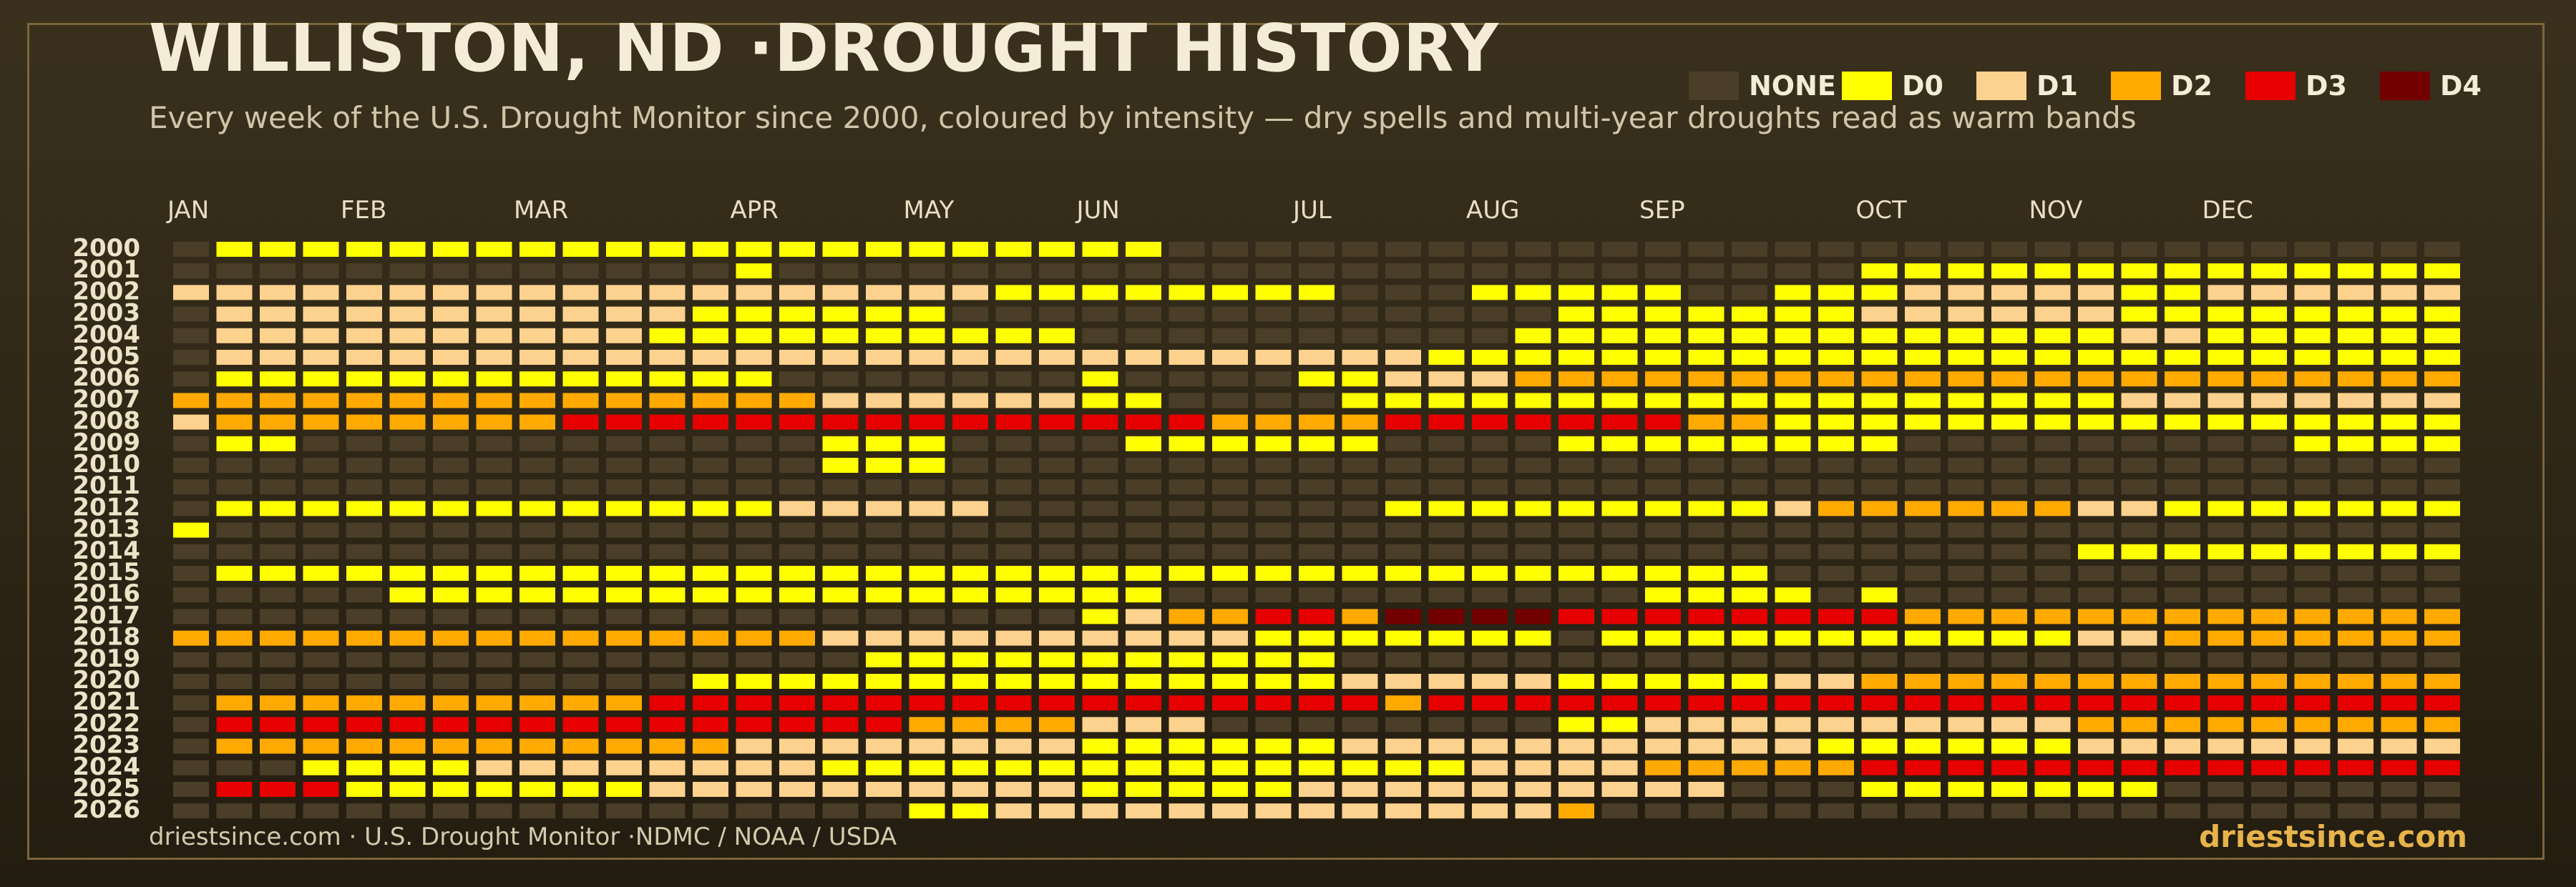 The width and height of the screenshot is (2576, 887). I want to click on cell-2019-w10, so click(580, 659).